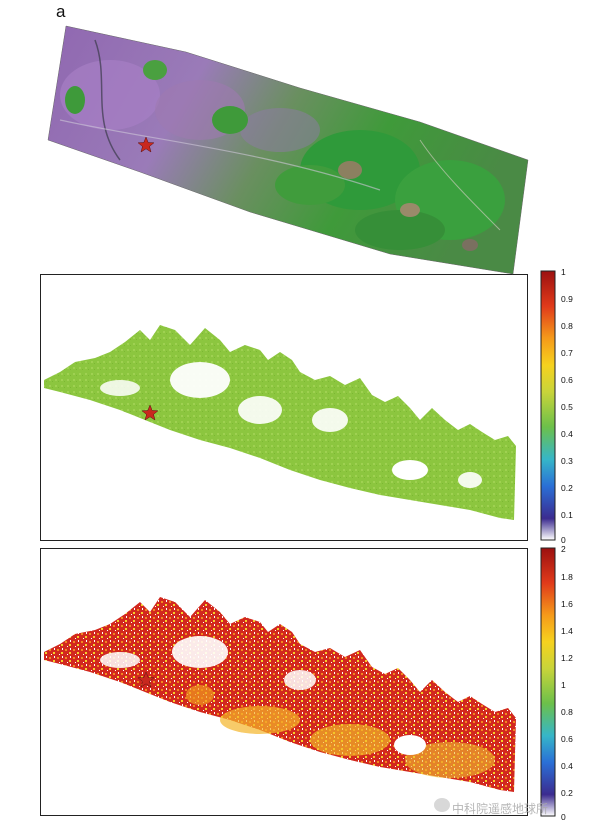 The width and height of the screenshot is (589, 830). I want to click on wechat-icon, so click(442, 805).